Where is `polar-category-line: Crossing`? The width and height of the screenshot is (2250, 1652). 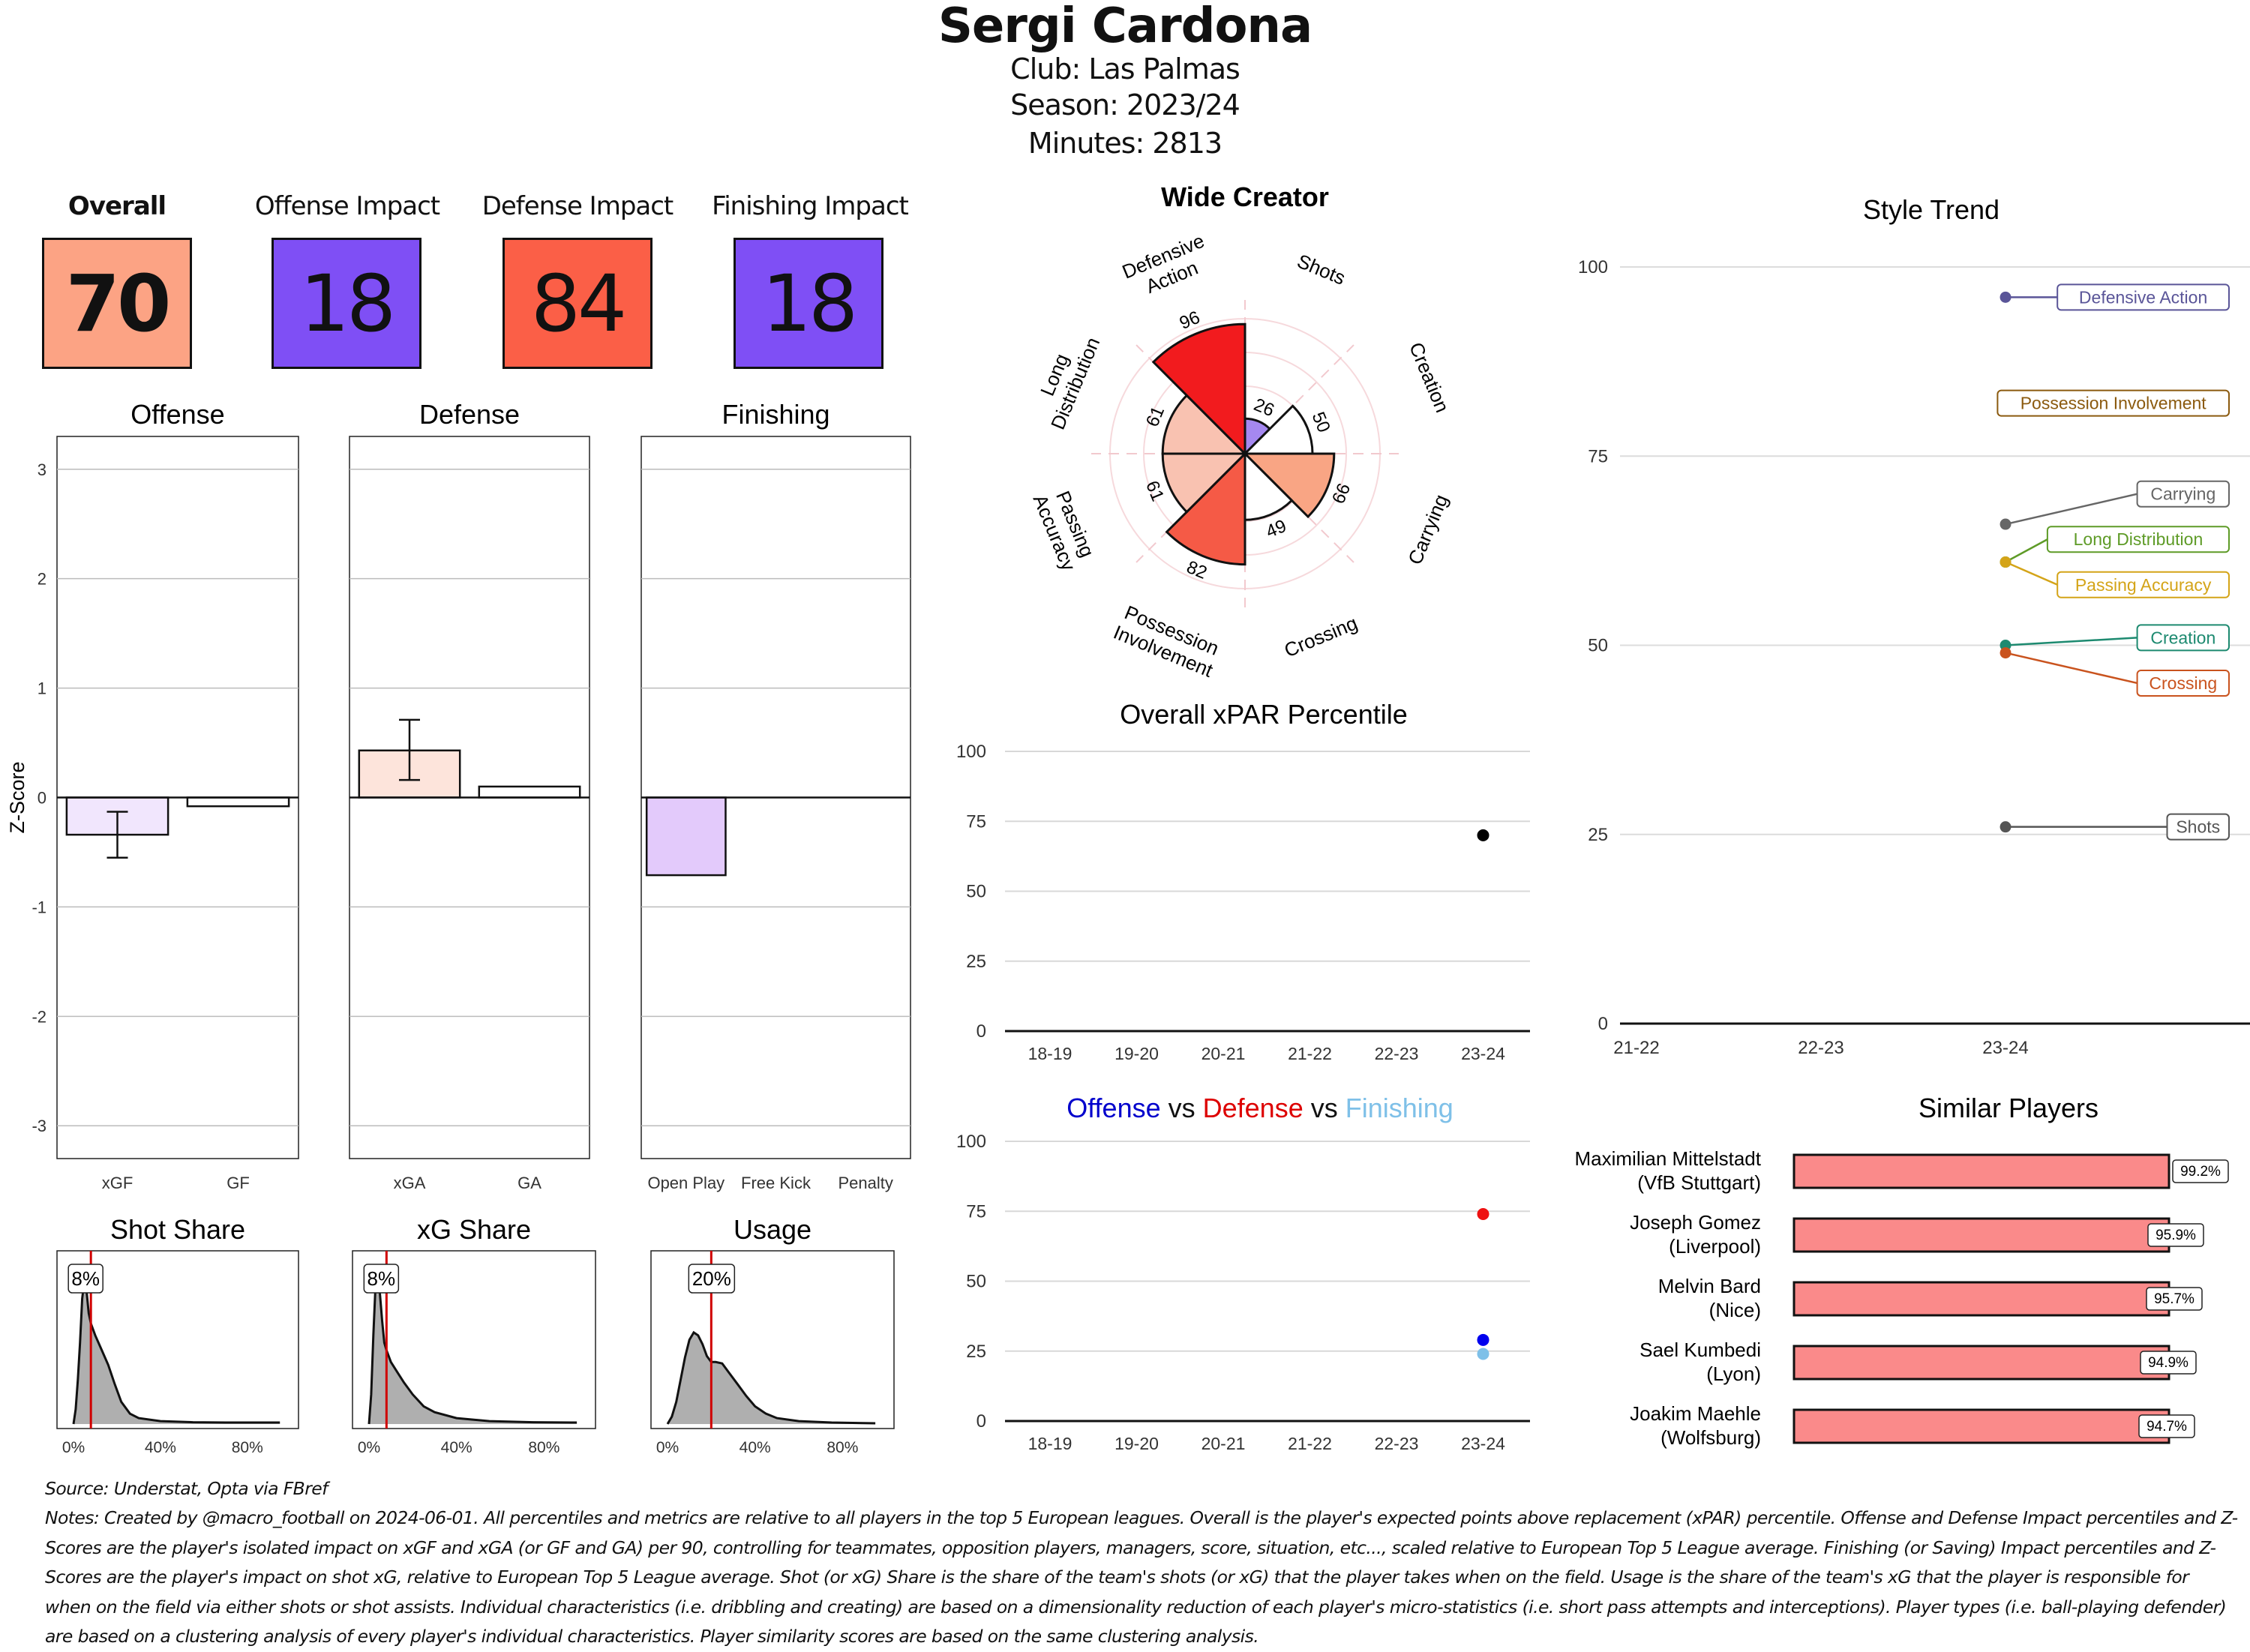 polar-category-line: Crossing is located at coordinates (1320, 636).